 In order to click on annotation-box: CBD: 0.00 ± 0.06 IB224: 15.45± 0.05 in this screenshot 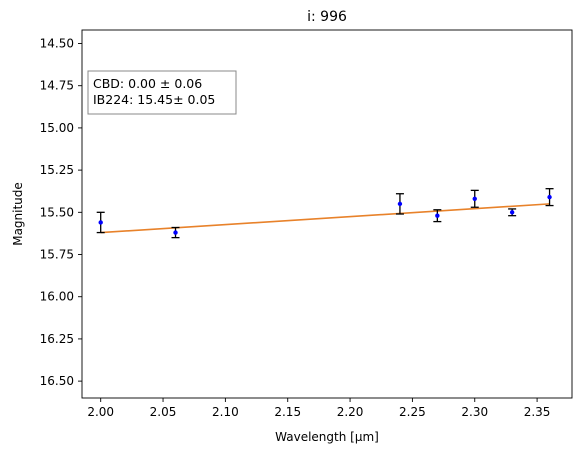, I will do `click(162, 92)`.